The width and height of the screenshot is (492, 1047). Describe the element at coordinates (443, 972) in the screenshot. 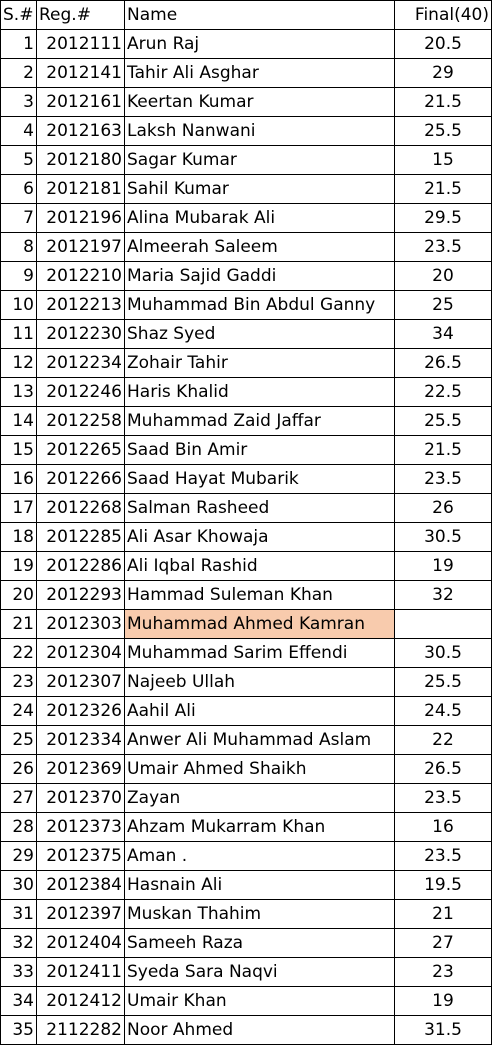

I see `cell-final: 23` at that location.